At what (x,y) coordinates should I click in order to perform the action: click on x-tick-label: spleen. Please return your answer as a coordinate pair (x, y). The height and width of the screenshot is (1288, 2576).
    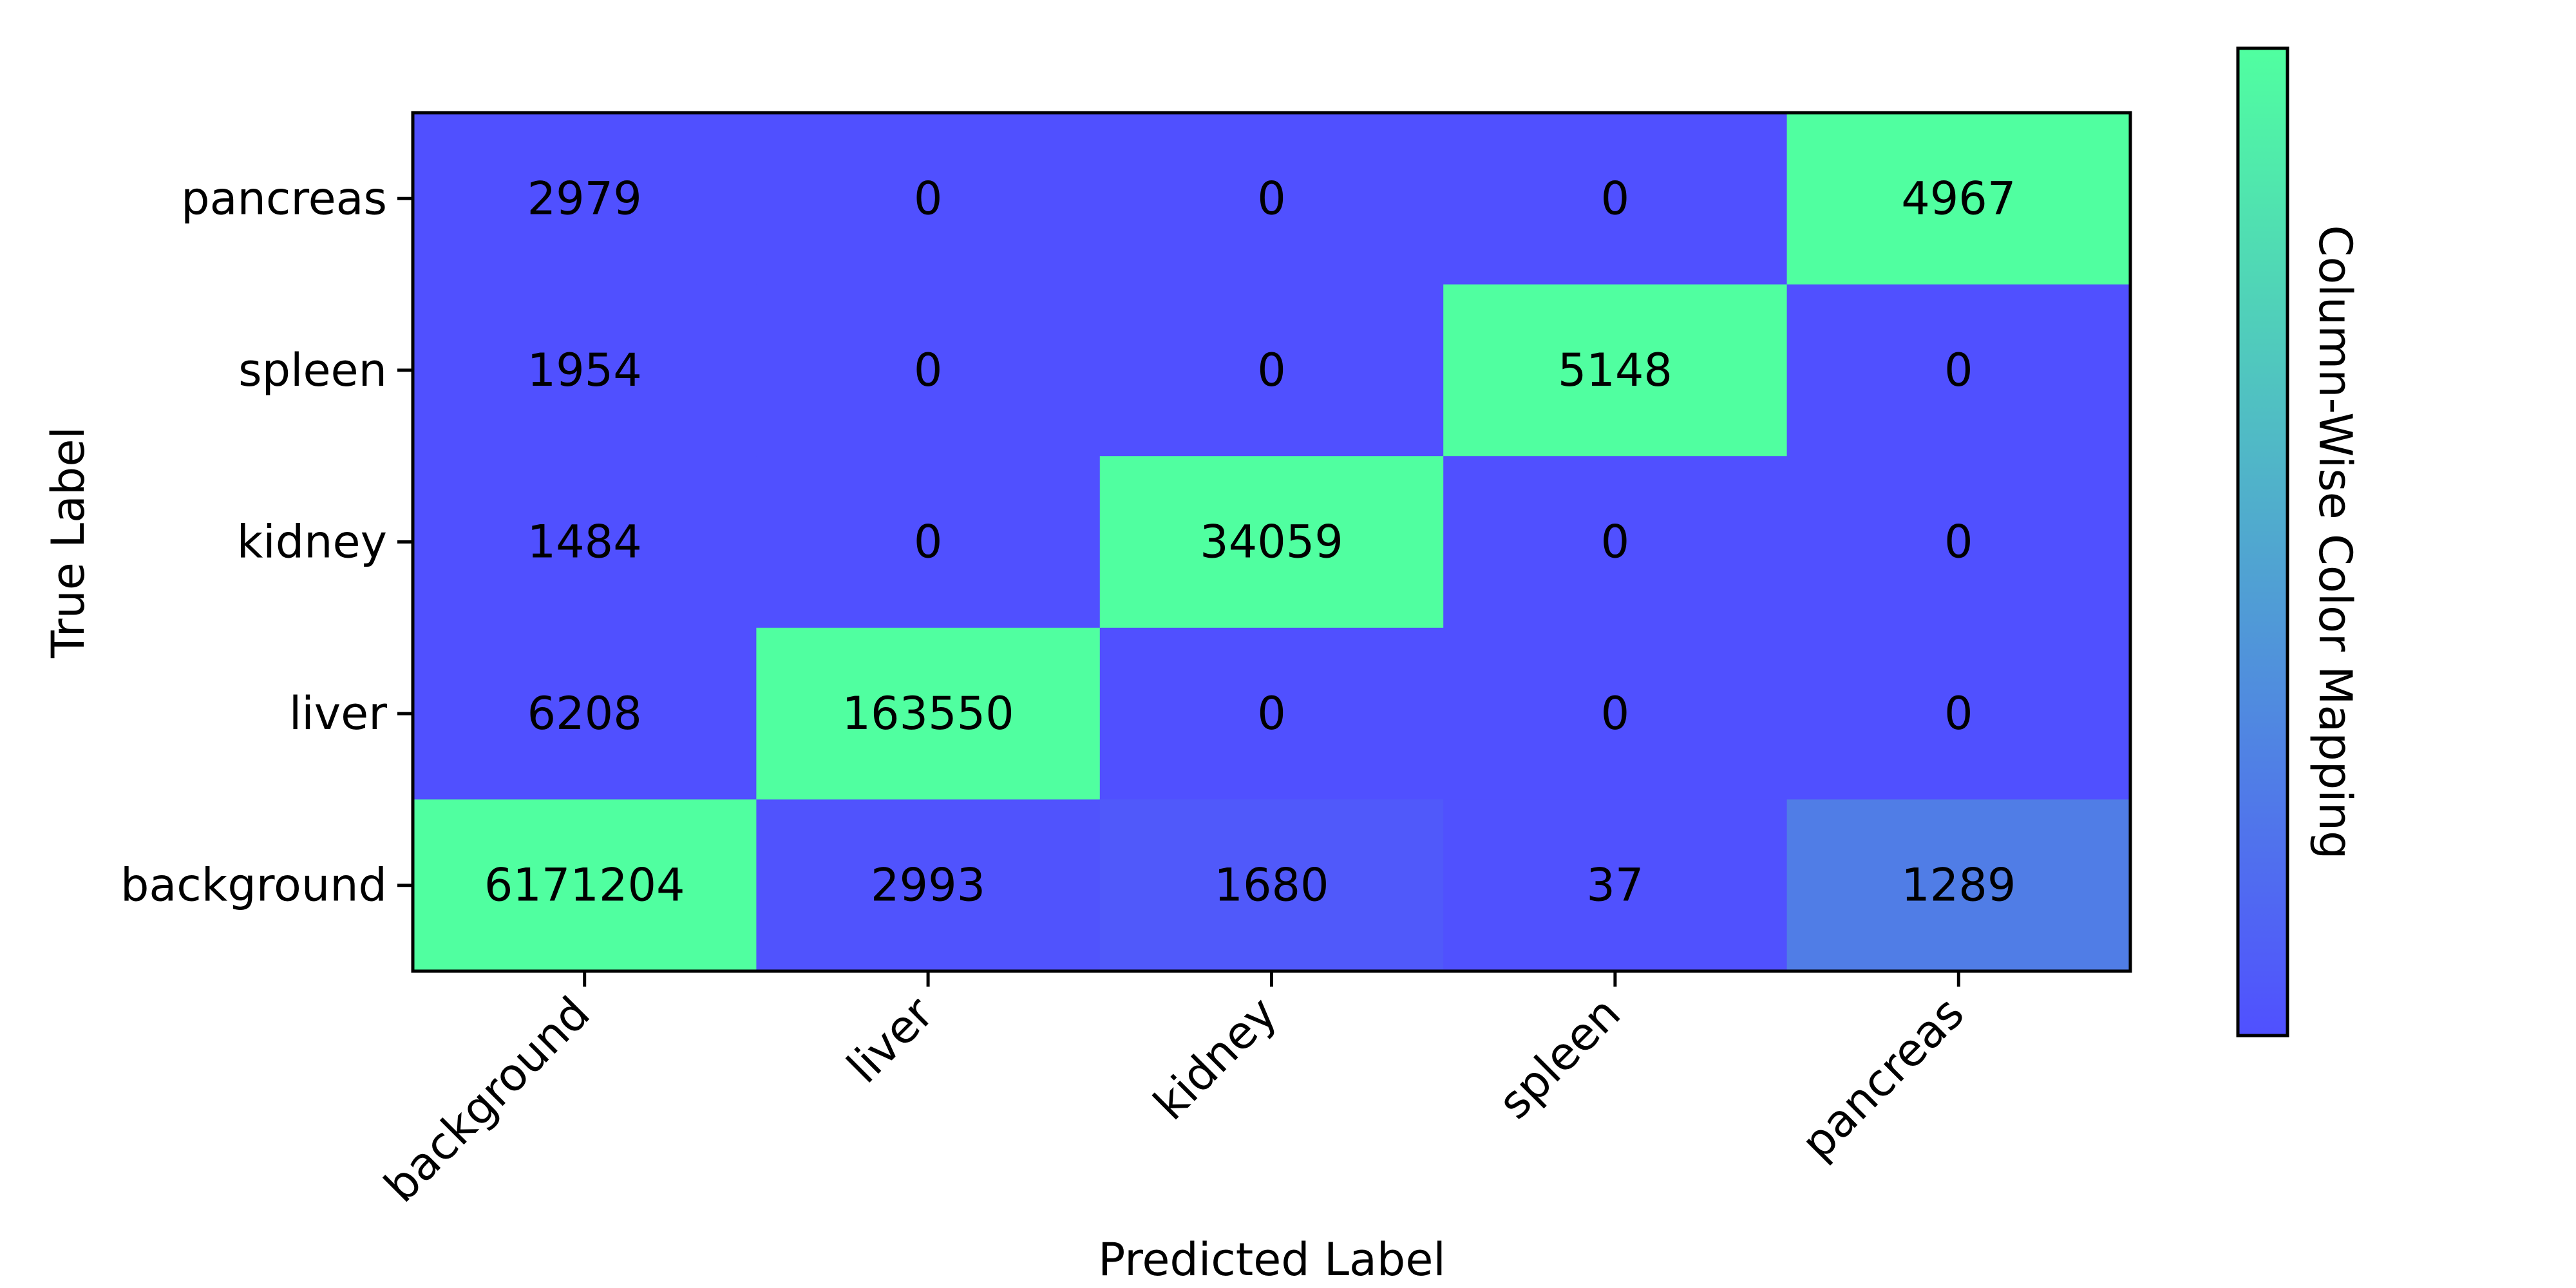
    Looking at the image, I should click on (1560, 1058).